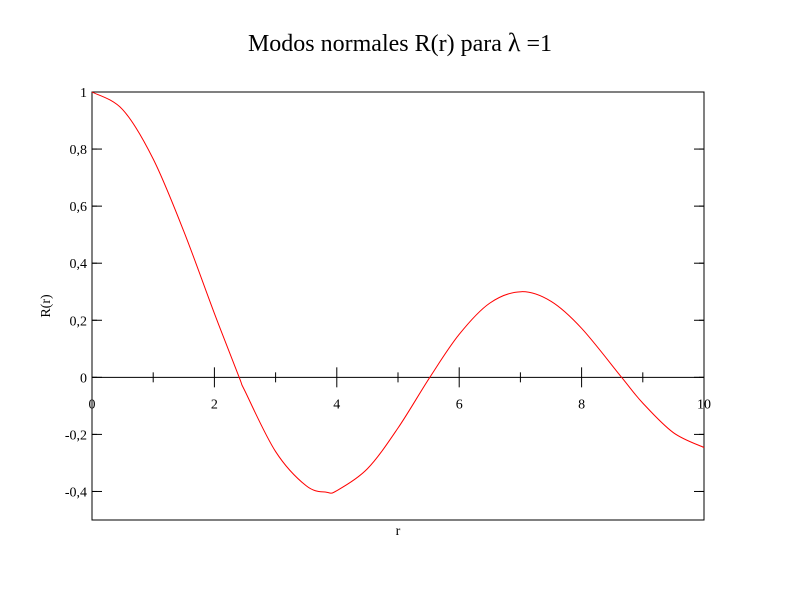 The height and width of the screenshot is (612, 792). What do you see at coordinates (76, 435) in the screenshot?
I see `y-tick-label: -0,2` at bounding box center [76, 435].